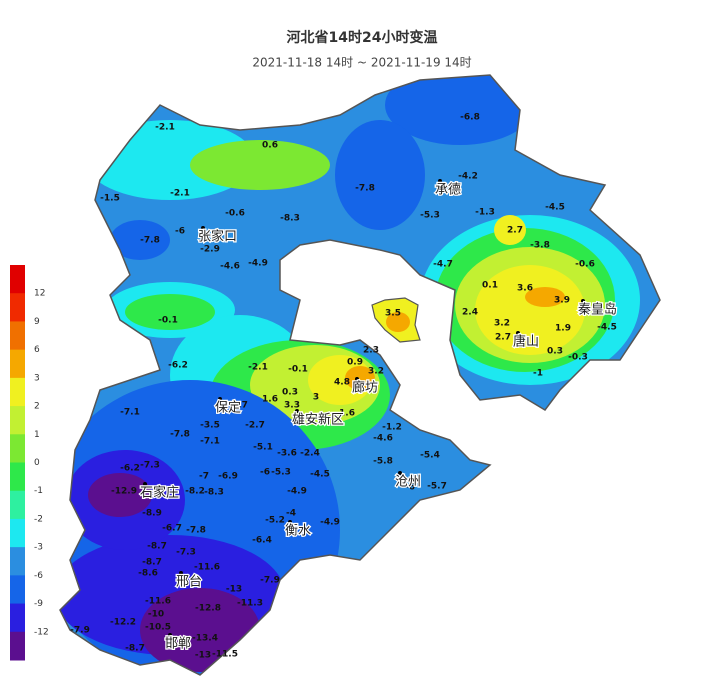  Describe the element at coordinates (310, 454) in the screenshot. I see `station-value: -2.4` at that location.